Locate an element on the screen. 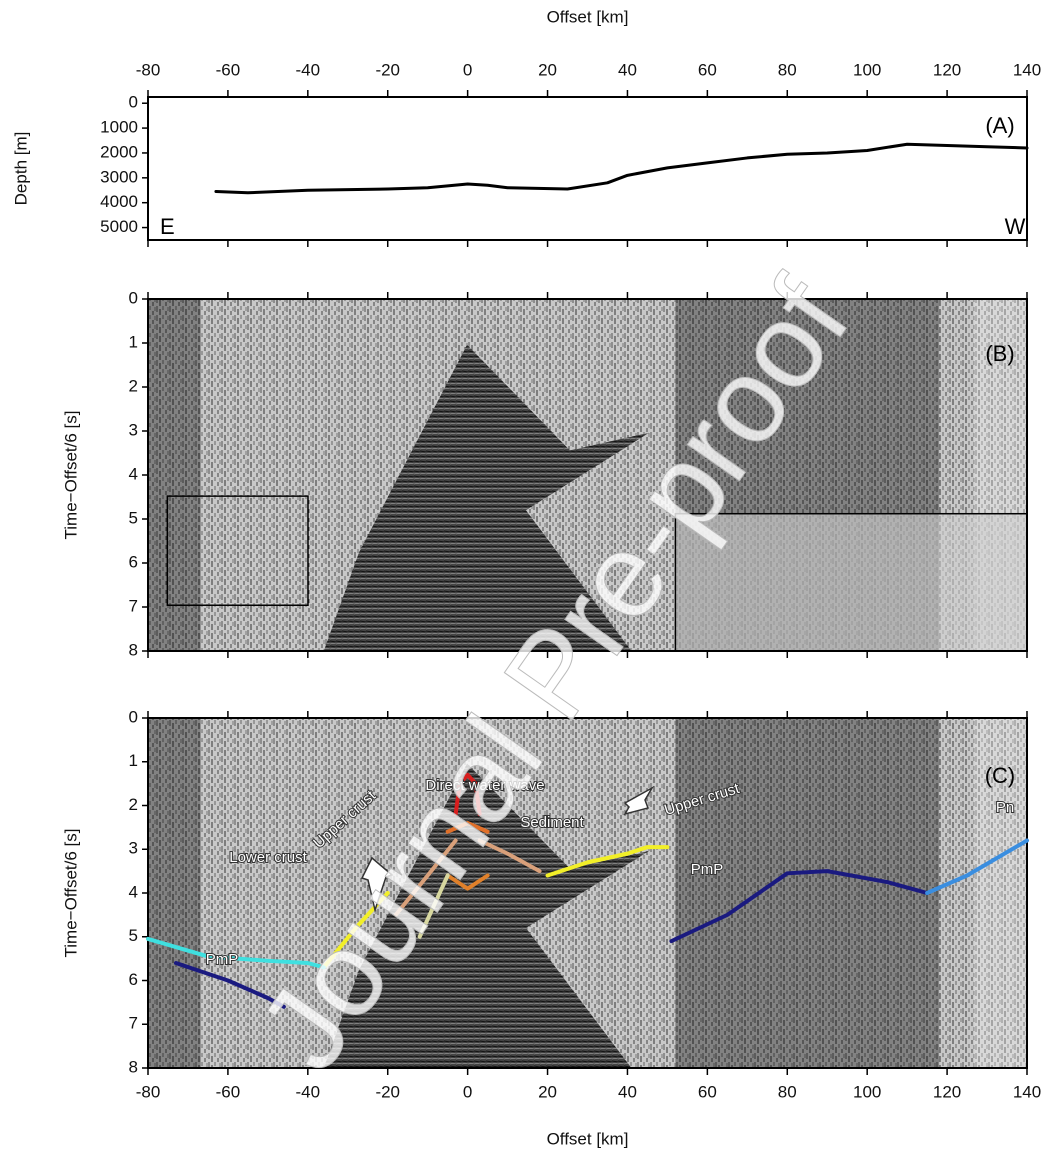  annotation: (C) is located at coordinates (1000, 775).